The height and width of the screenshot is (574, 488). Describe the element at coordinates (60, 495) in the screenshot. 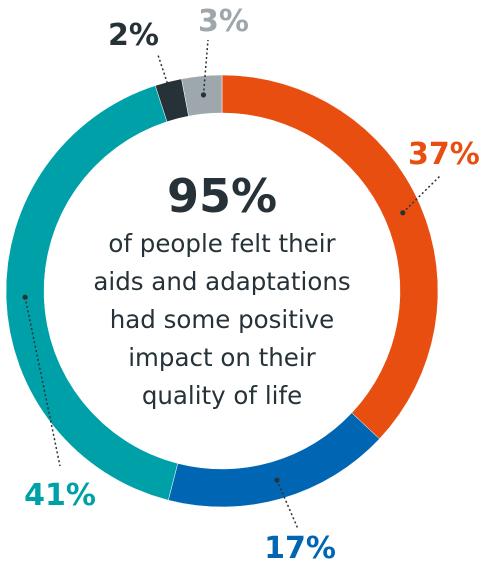

I see `slice-label-41: 41%` at that location.